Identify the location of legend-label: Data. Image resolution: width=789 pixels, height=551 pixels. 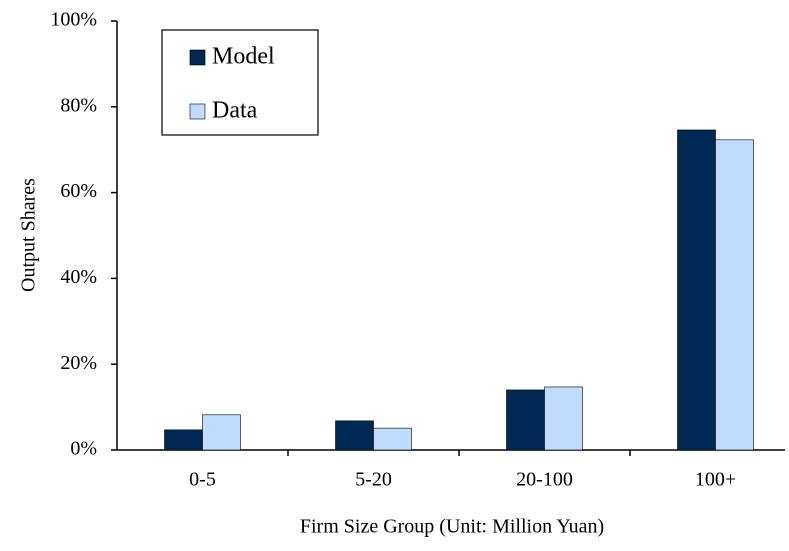
(235, 111).